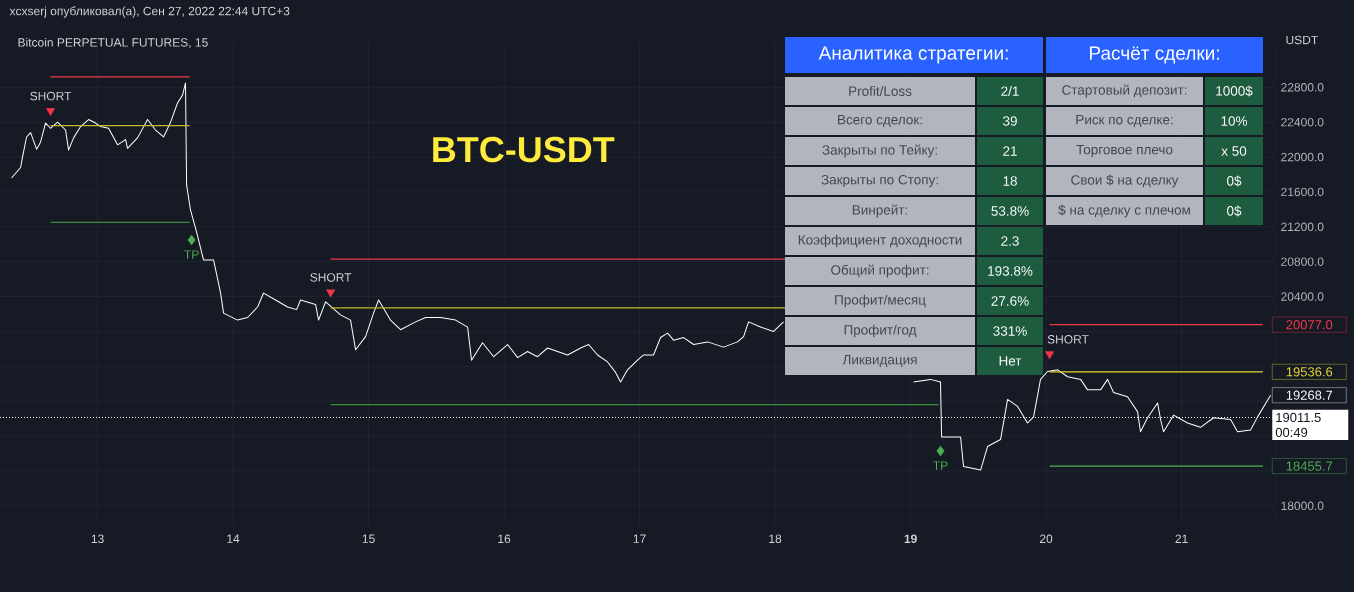  What do you see at coordinates (1125, 181) in the screenshot?
I see `annotation: Свои $ на сделку` at bounding box center [1125, 181].